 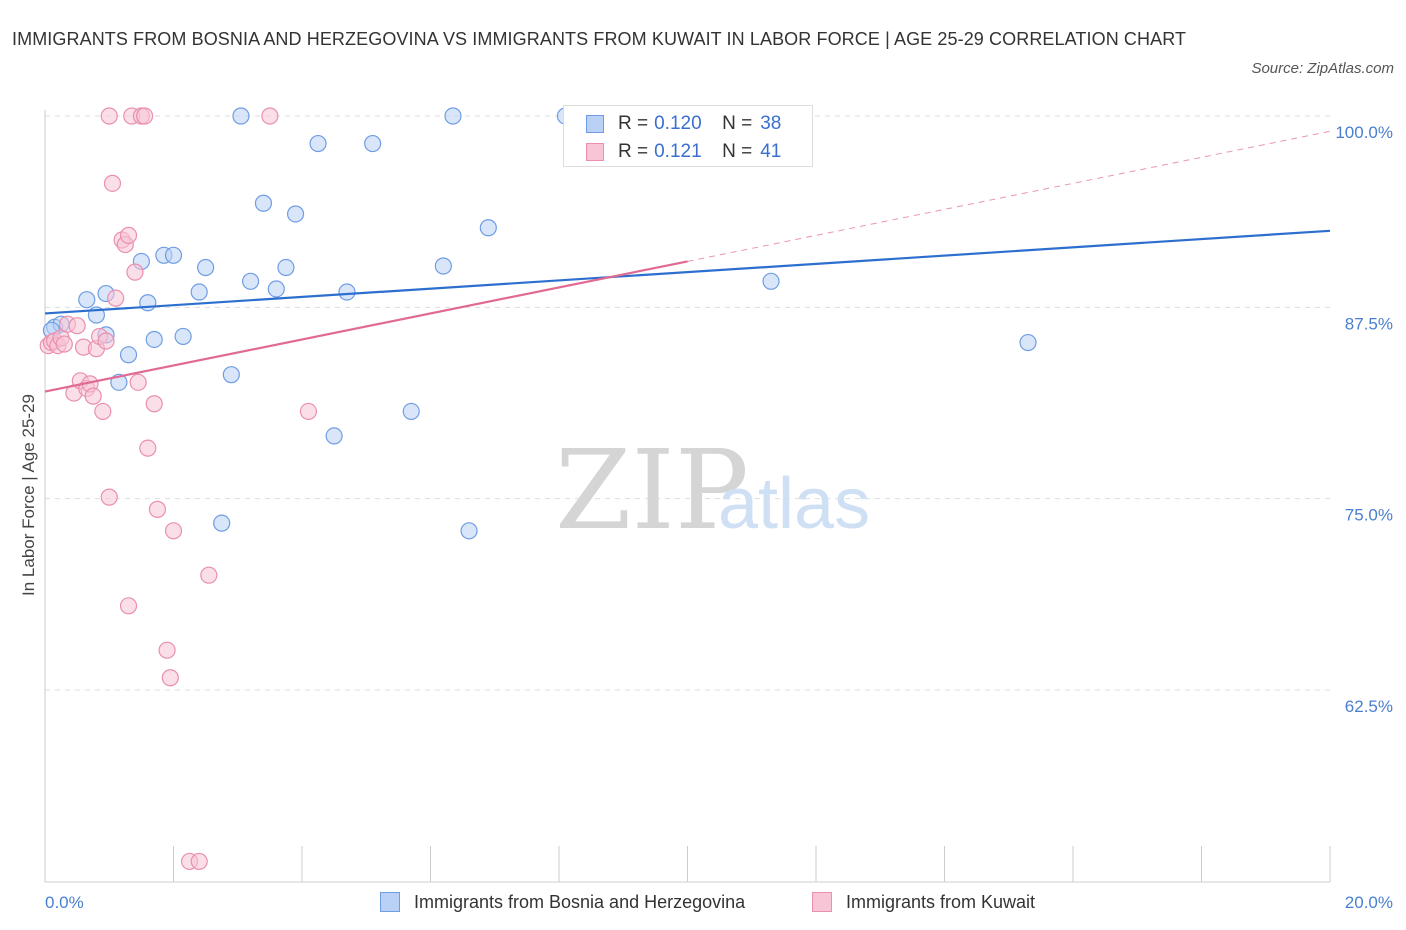 I want to click on watermark-zip: ZIP, so click(x=652, y=490).